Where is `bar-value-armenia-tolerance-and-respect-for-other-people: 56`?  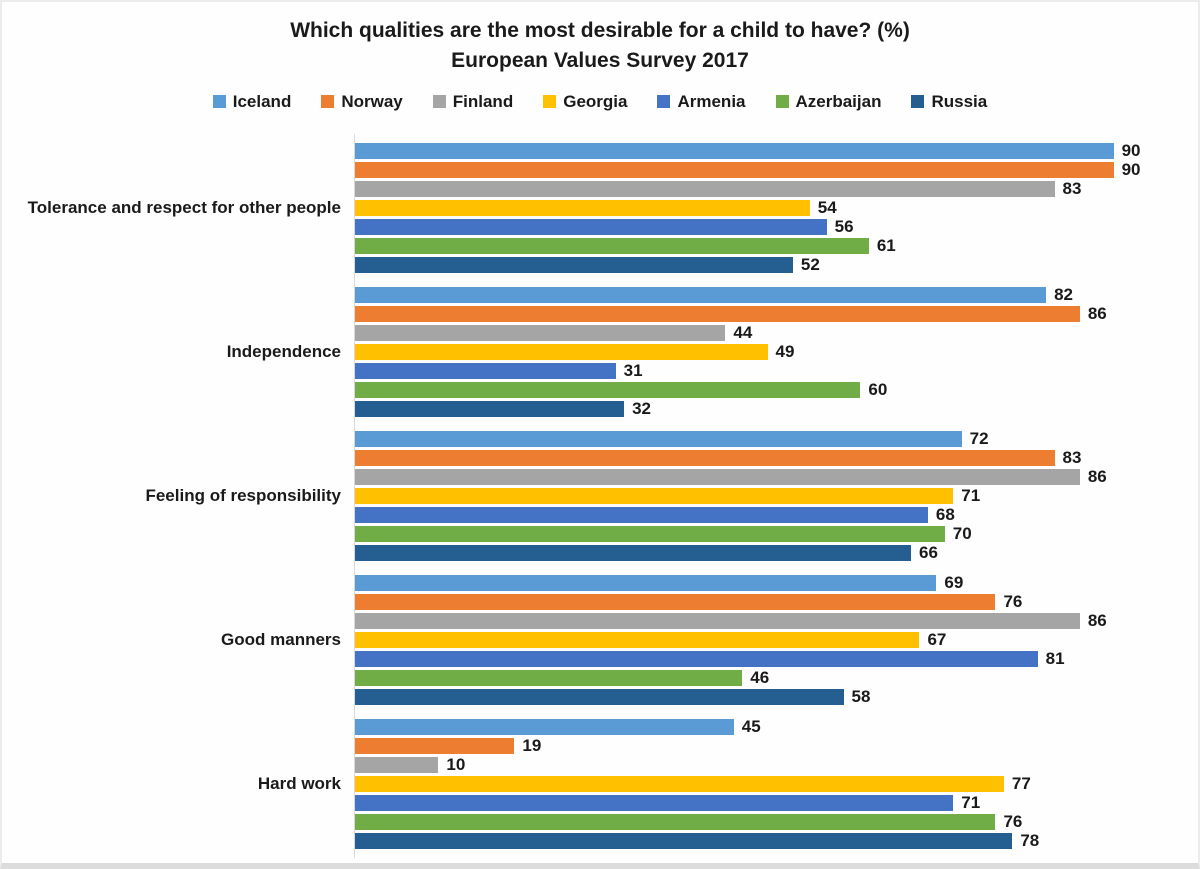 bar-value-armenia-tolerance-and-respect-for-other-people: 56 is located at coordinates (844, 226).